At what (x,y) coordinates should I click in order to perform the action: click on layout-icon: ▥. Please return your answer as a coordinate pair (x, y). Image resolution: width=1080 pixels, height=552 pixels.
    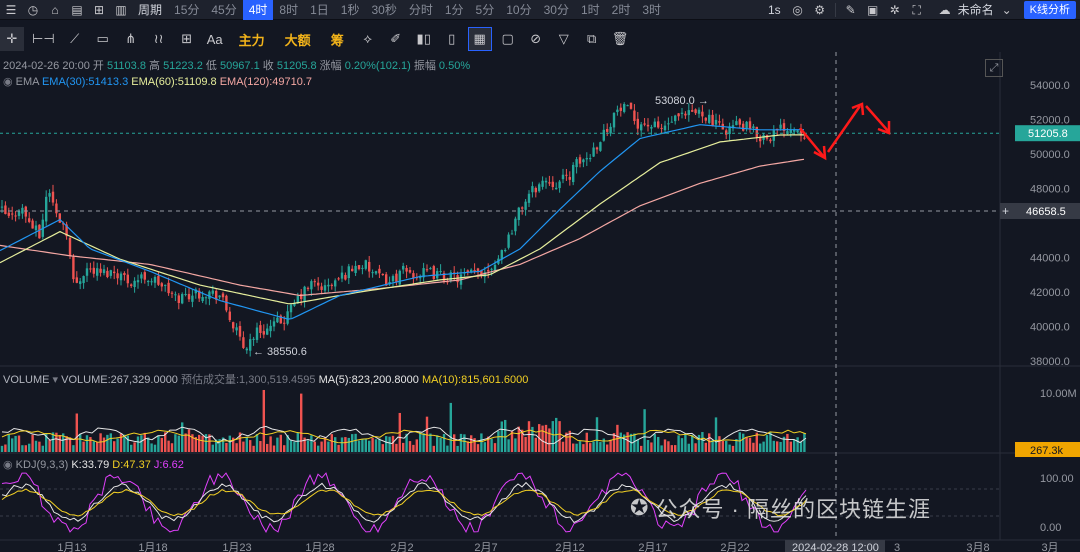
    Looking at the image, I should click on (121, 9).